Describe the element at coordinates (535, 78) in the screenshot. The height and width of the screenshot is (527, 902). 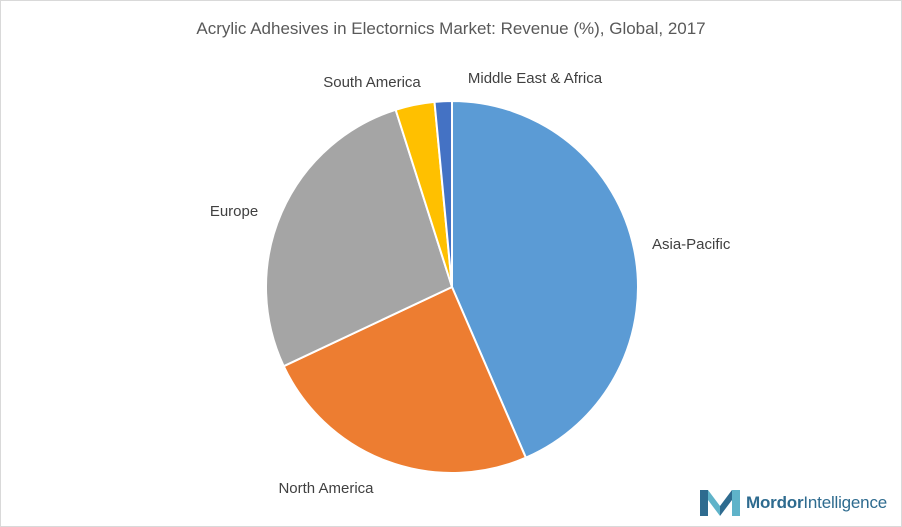
I see `slice-label-middle-east-africa: Middle East & Africa` at that location.